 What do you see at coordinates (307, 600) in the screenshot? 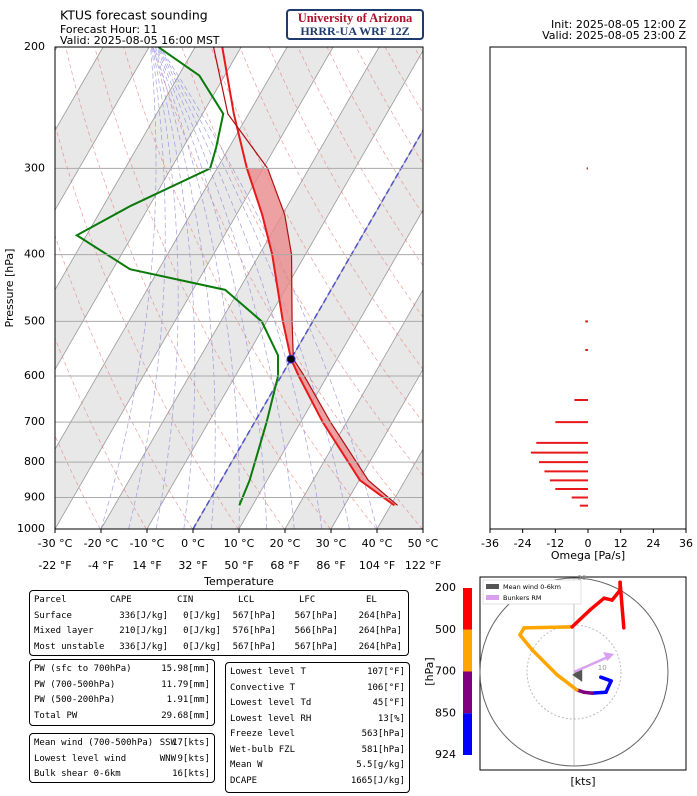
I see `table-cell: LFC` at bounding box center [307, 600].